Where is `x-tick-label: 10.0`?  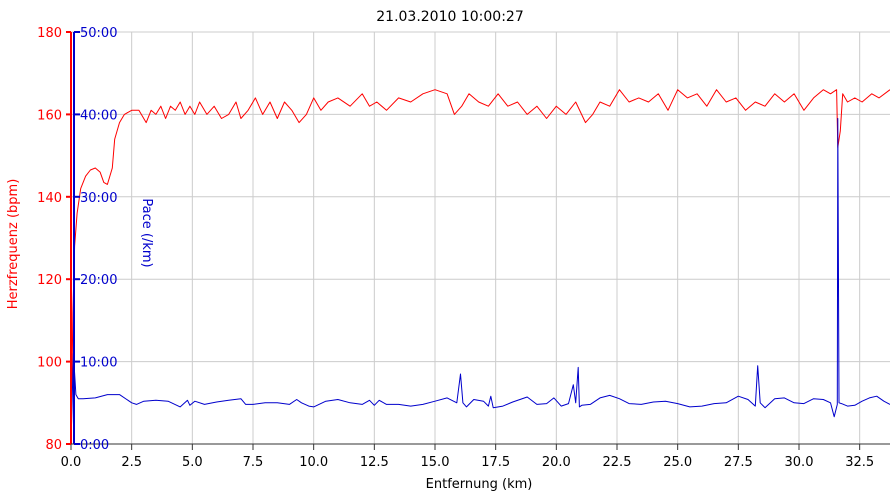 x-tick-label: 10.0 is located at coordinates (313, 462).